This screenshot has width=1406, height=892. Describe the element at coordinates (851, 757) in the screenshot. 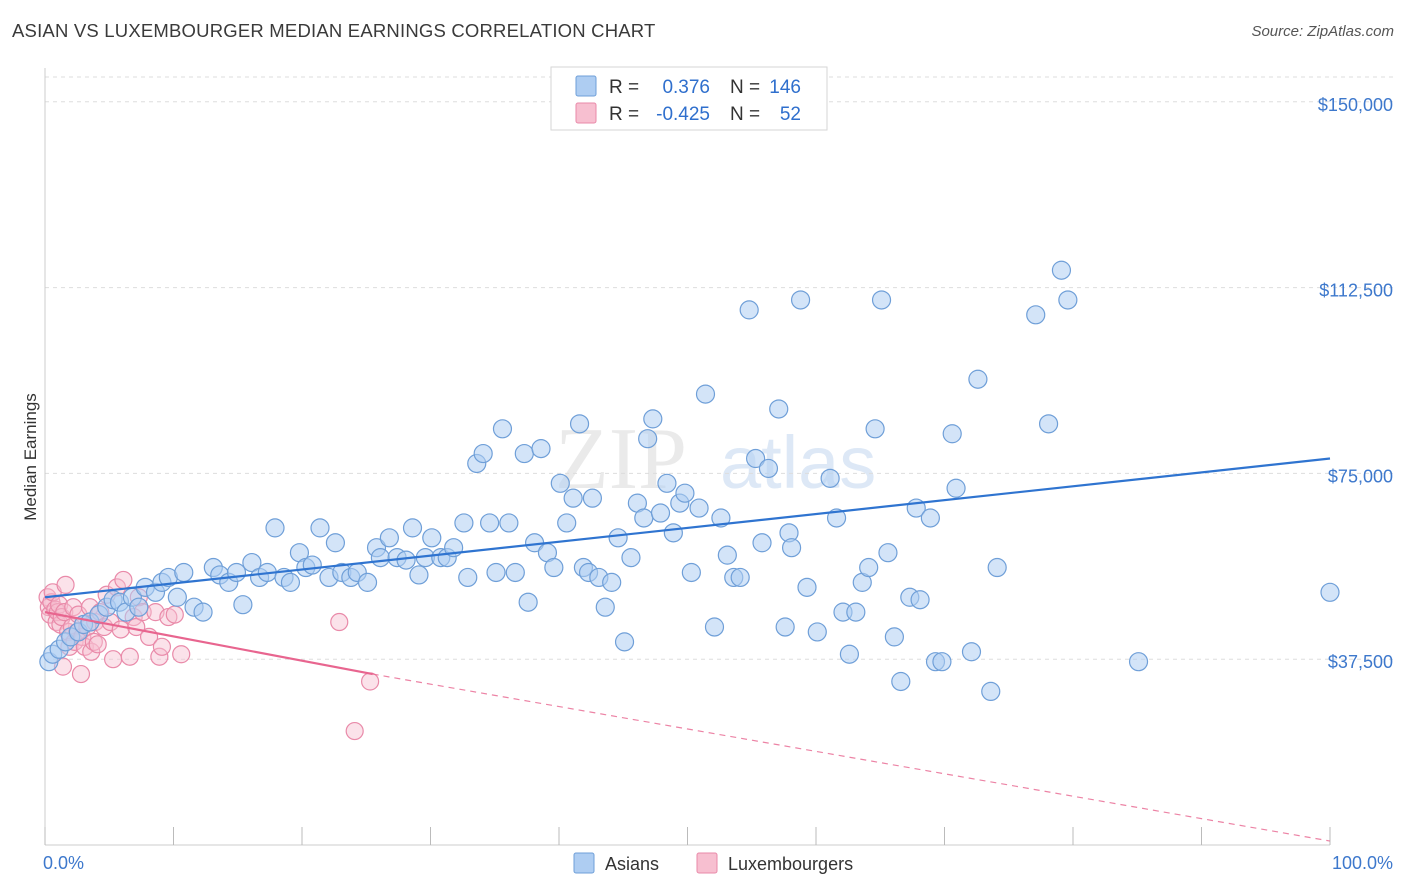

I see `trendline-luxembourgers-extrapolated` at that location.